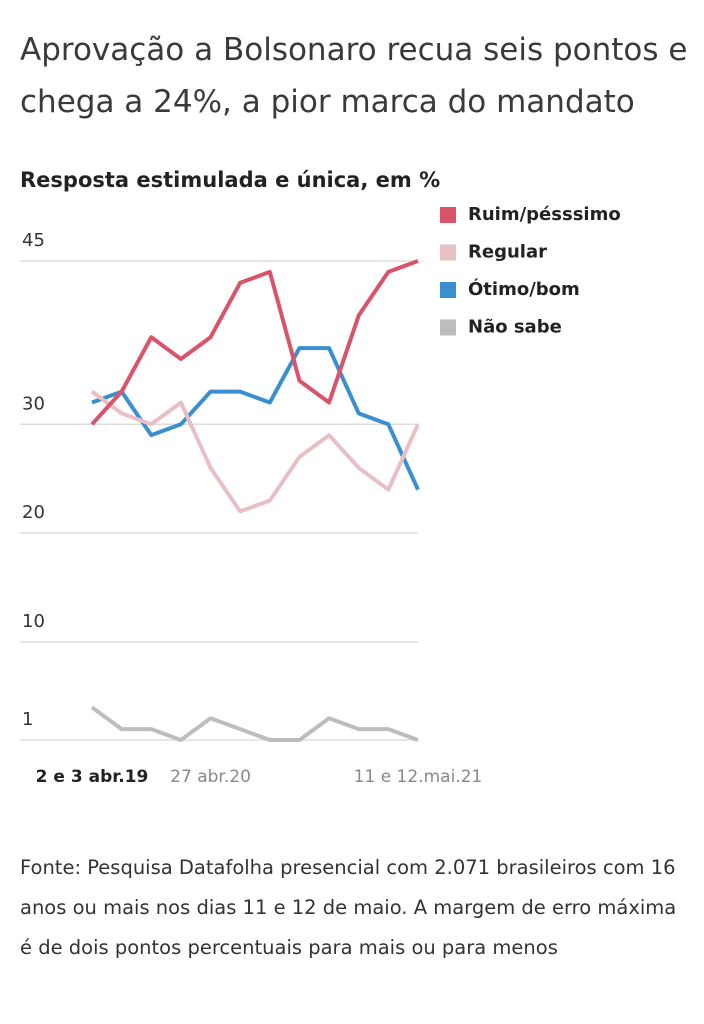  What do you see at coordinates (33, 403) in the screenshot?
I see `y-tick-label: 30` at bounding box center [33, 403].